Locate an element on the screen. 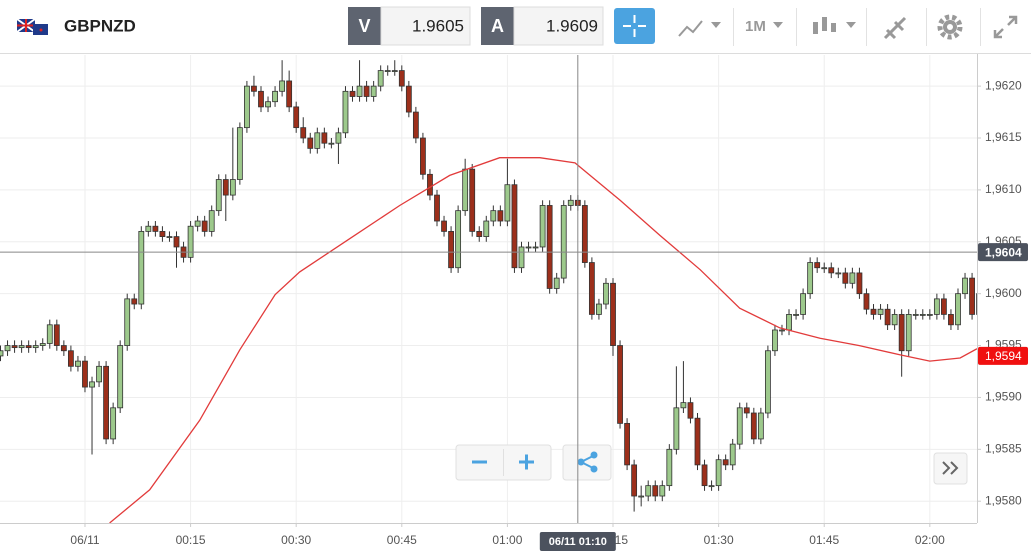 The image size is (1031, 556). chart-type-button is located at coordinates (699, 28).